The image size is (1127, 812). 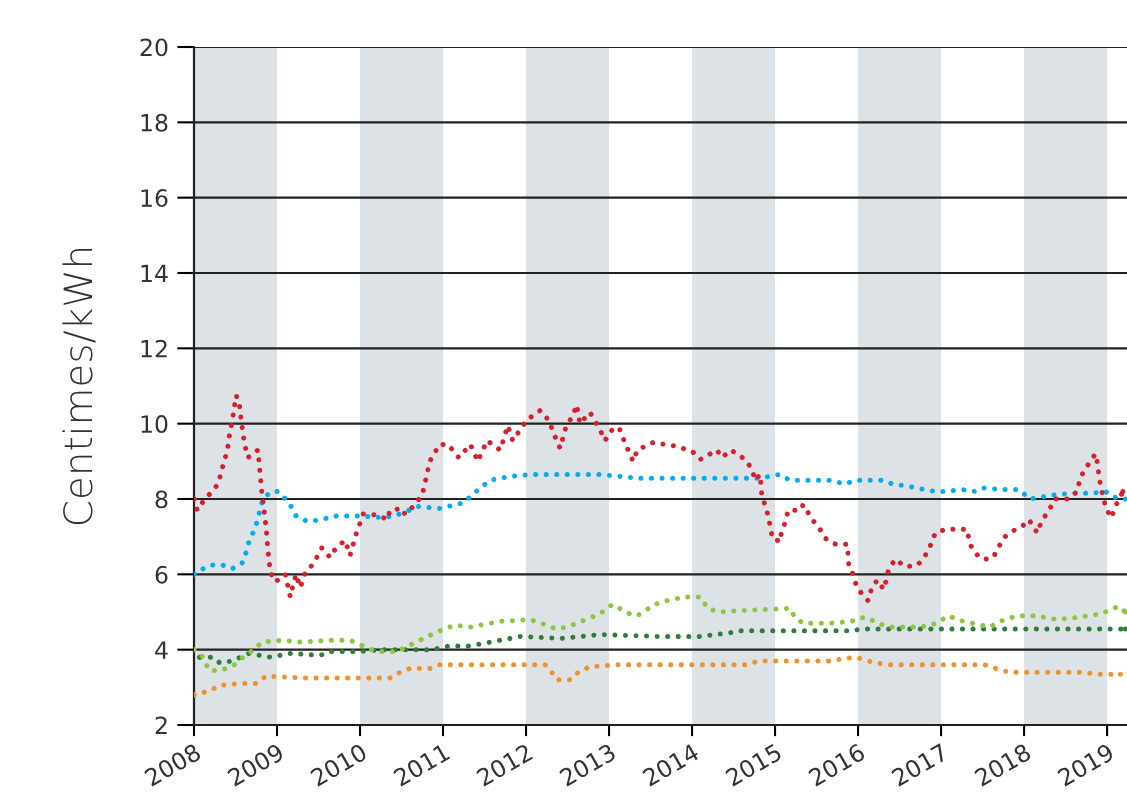 I want to click on y-tick-label: 18, so click(x=154, y=122).